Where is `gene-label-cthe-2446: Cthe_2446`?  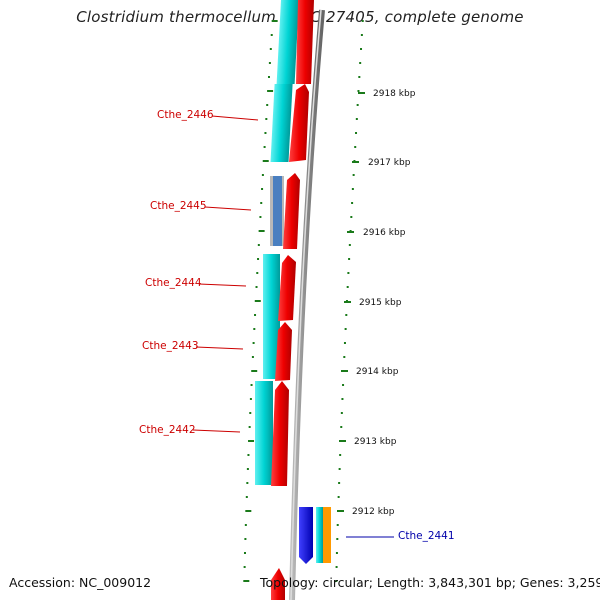
gene-label-cthe-2446: Cthe_2446 is located at coordinates (185, 115).